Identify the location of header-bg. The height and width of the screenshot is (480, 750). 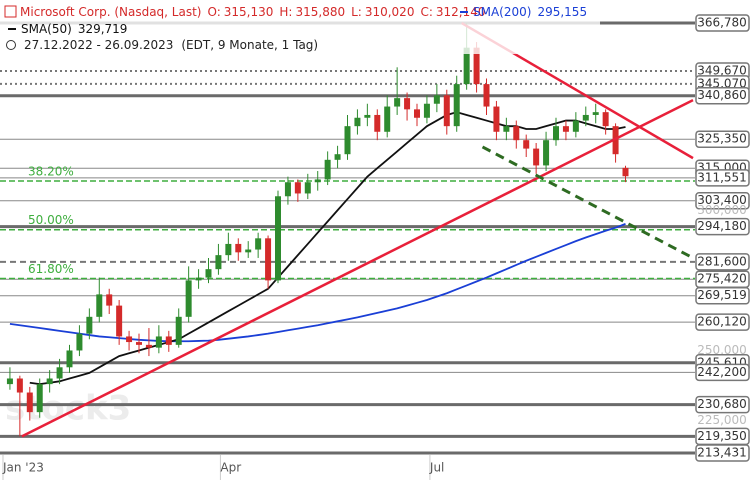
(300, 28).